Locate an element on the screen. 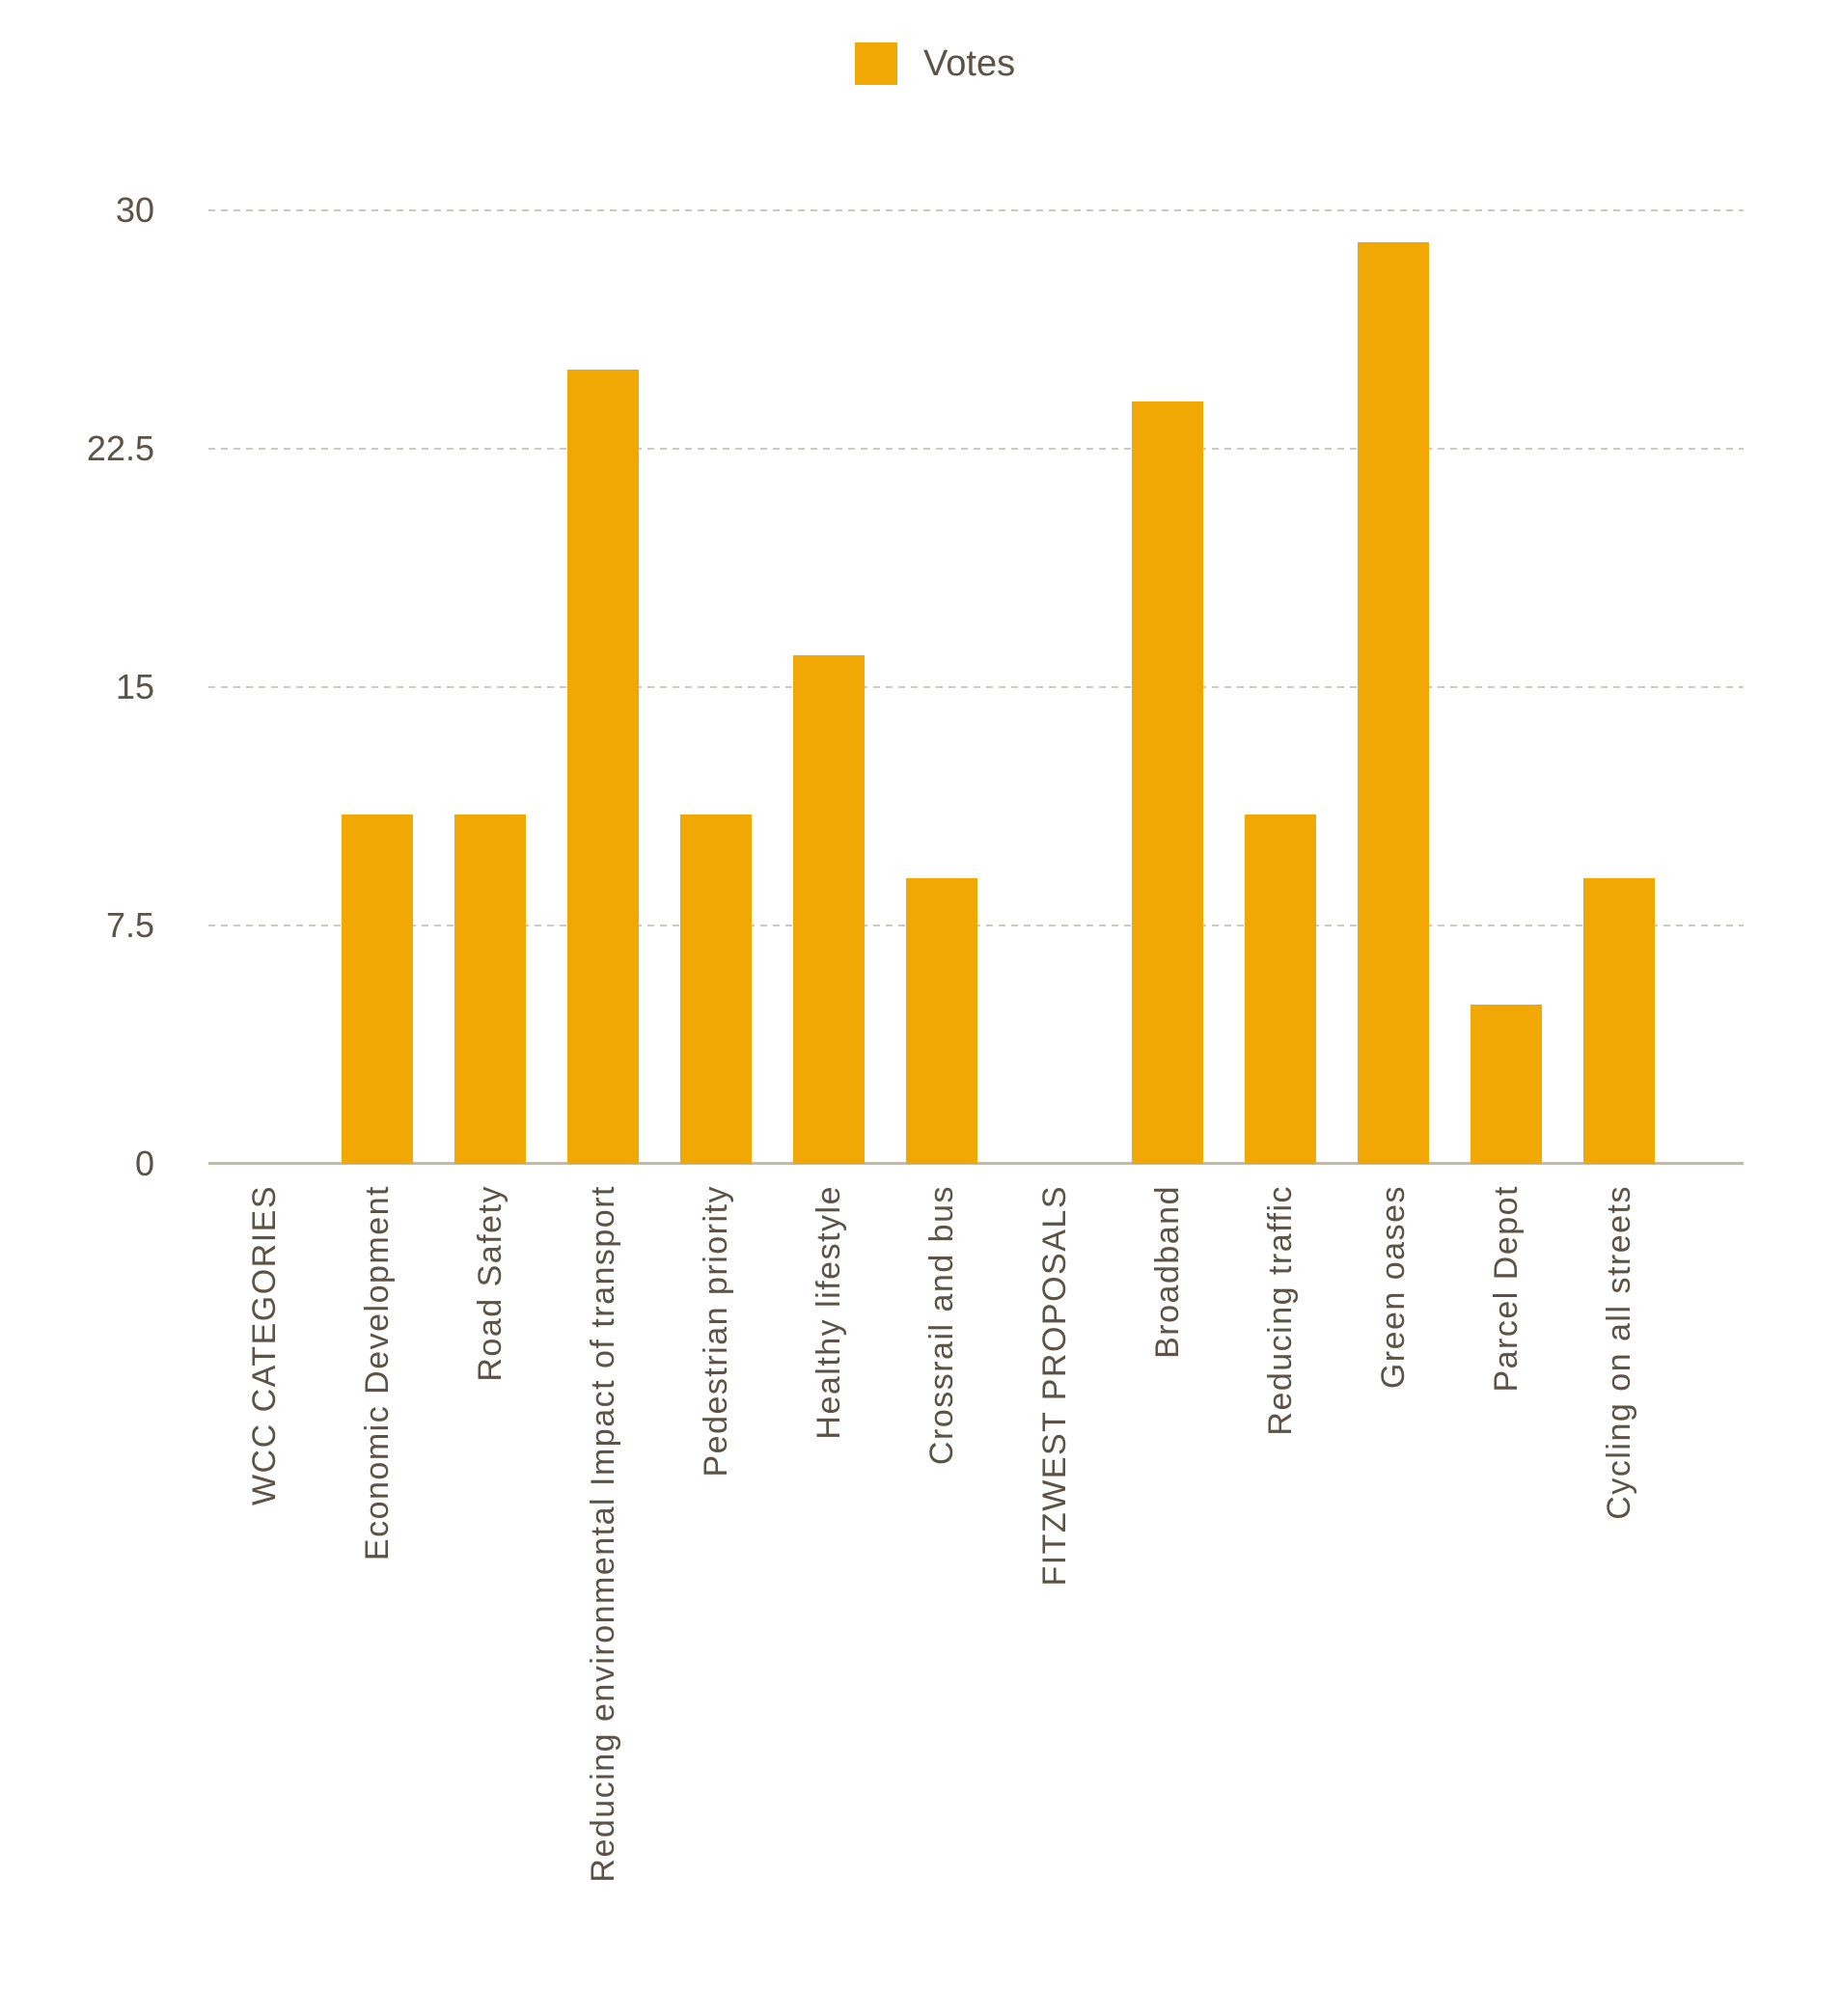 The image size is (1842, 2016). bar-broadband is located at coordinates (1167, 782).